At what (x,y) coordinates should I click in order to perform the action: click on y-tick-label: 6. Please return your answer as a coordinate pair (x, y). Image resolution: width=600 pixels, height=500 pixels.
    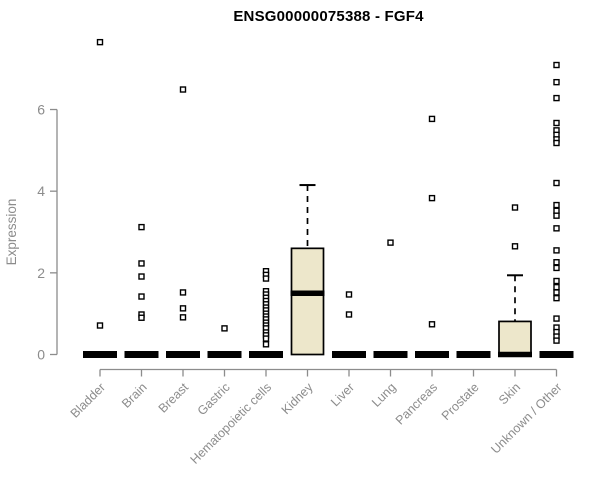
    Looking at the image, I should click on (41, 110).